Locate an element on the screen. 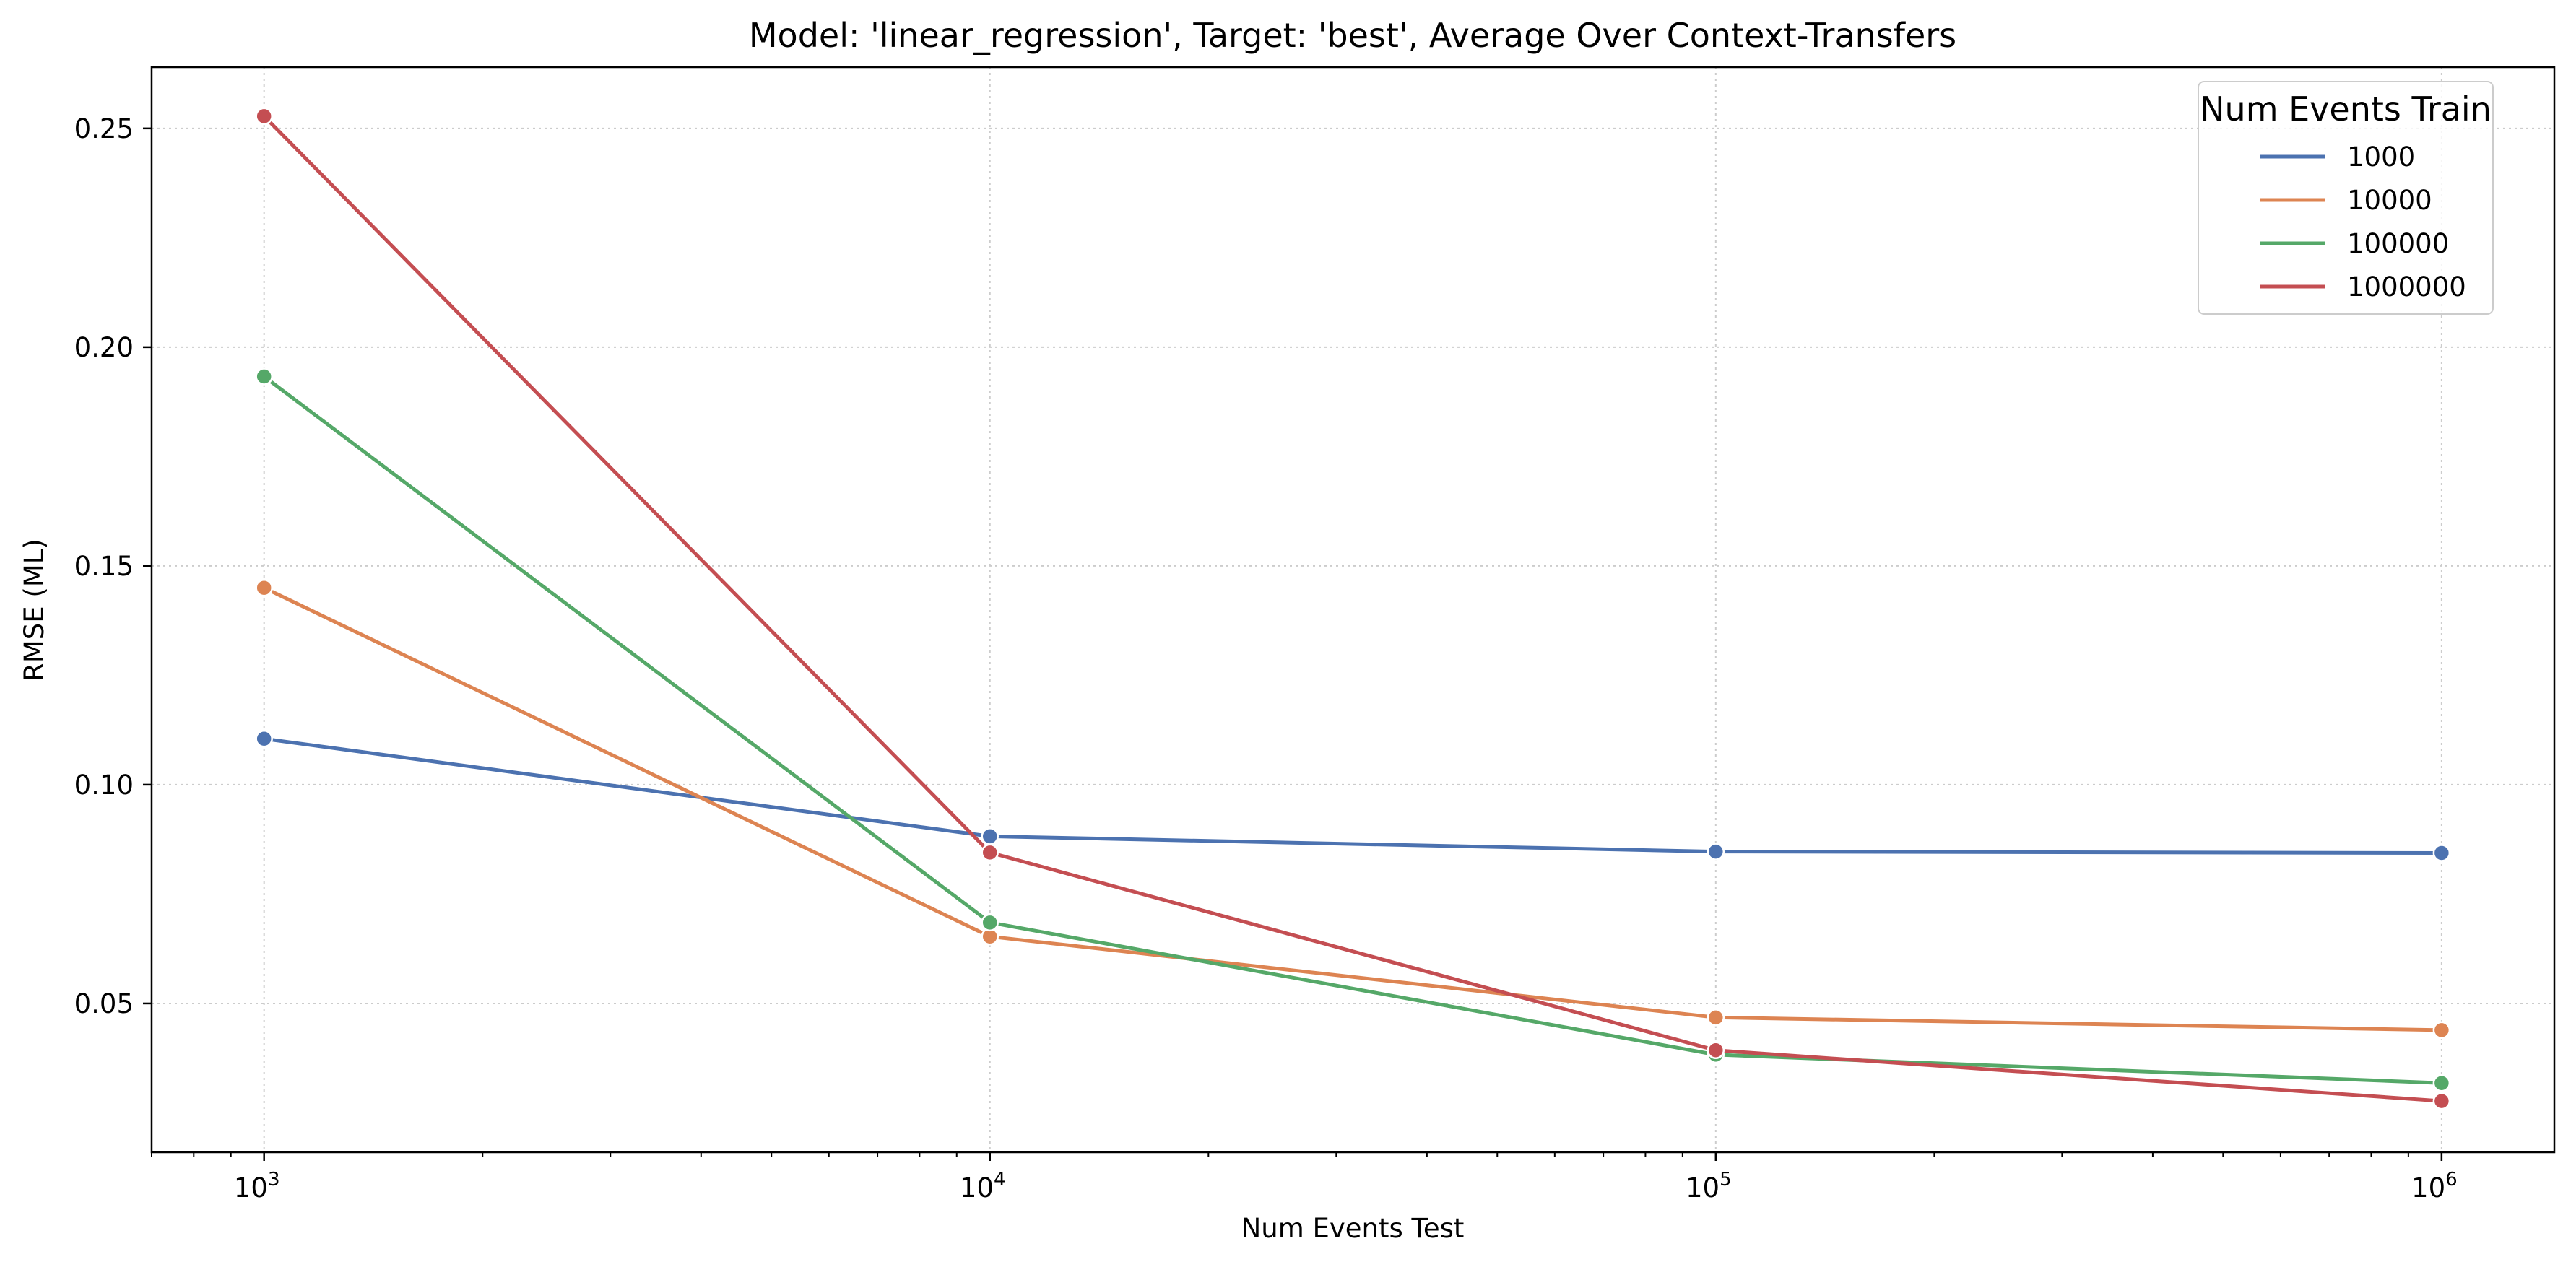  y-tick-label: 0.25 is located at coordinates (104, 128).